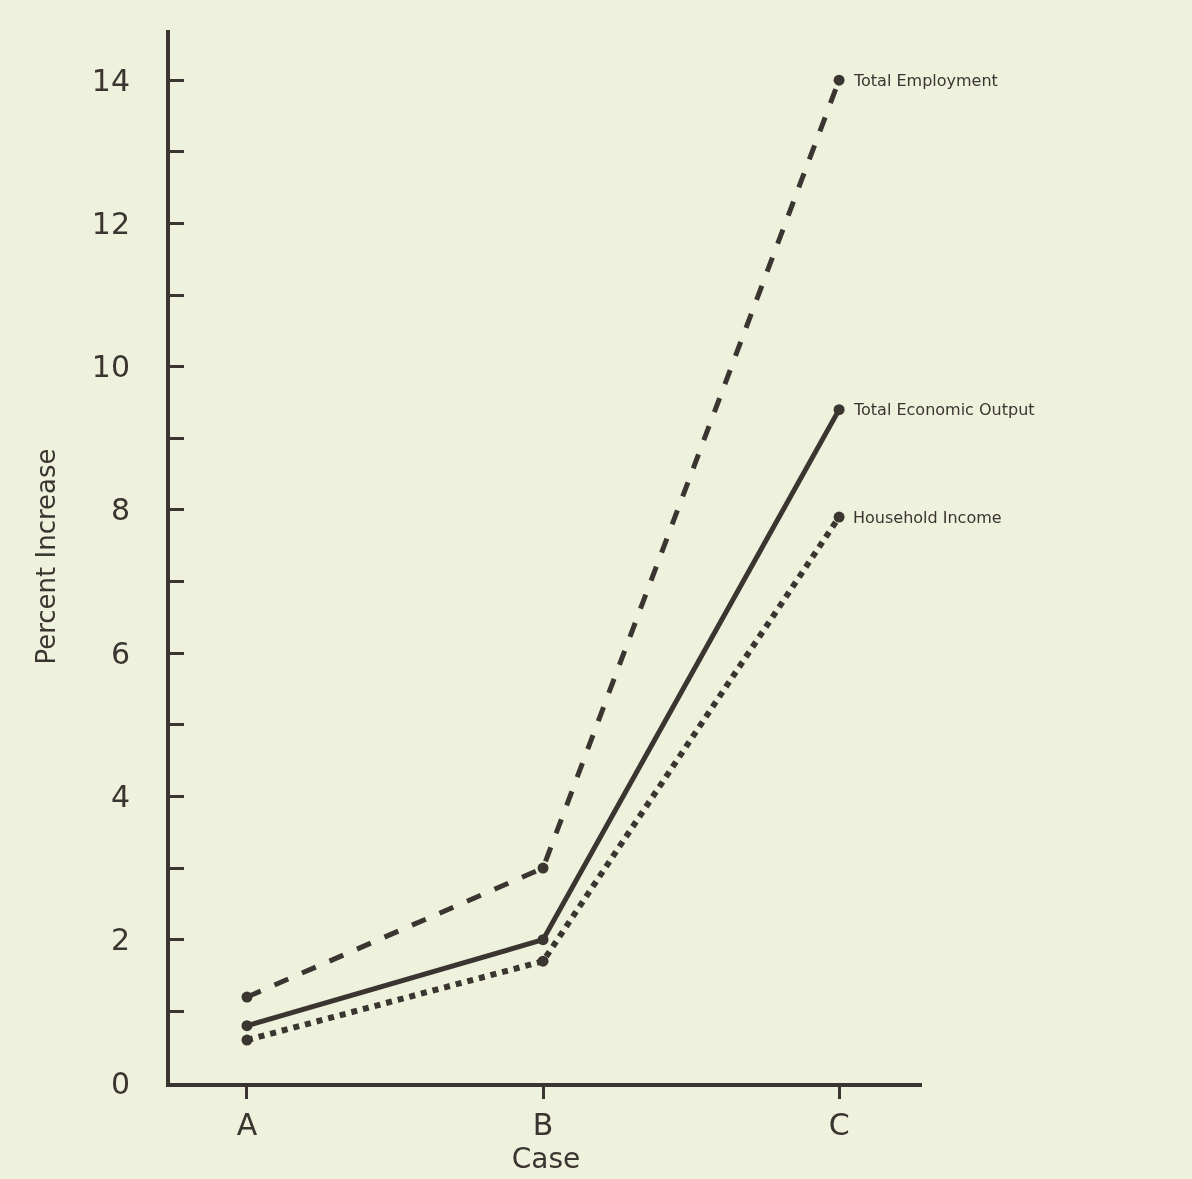  What do you see at coordinates (839, 1124) in the screenshot?
I see `x-tick-label: C` at bounding box center [839, 1124].